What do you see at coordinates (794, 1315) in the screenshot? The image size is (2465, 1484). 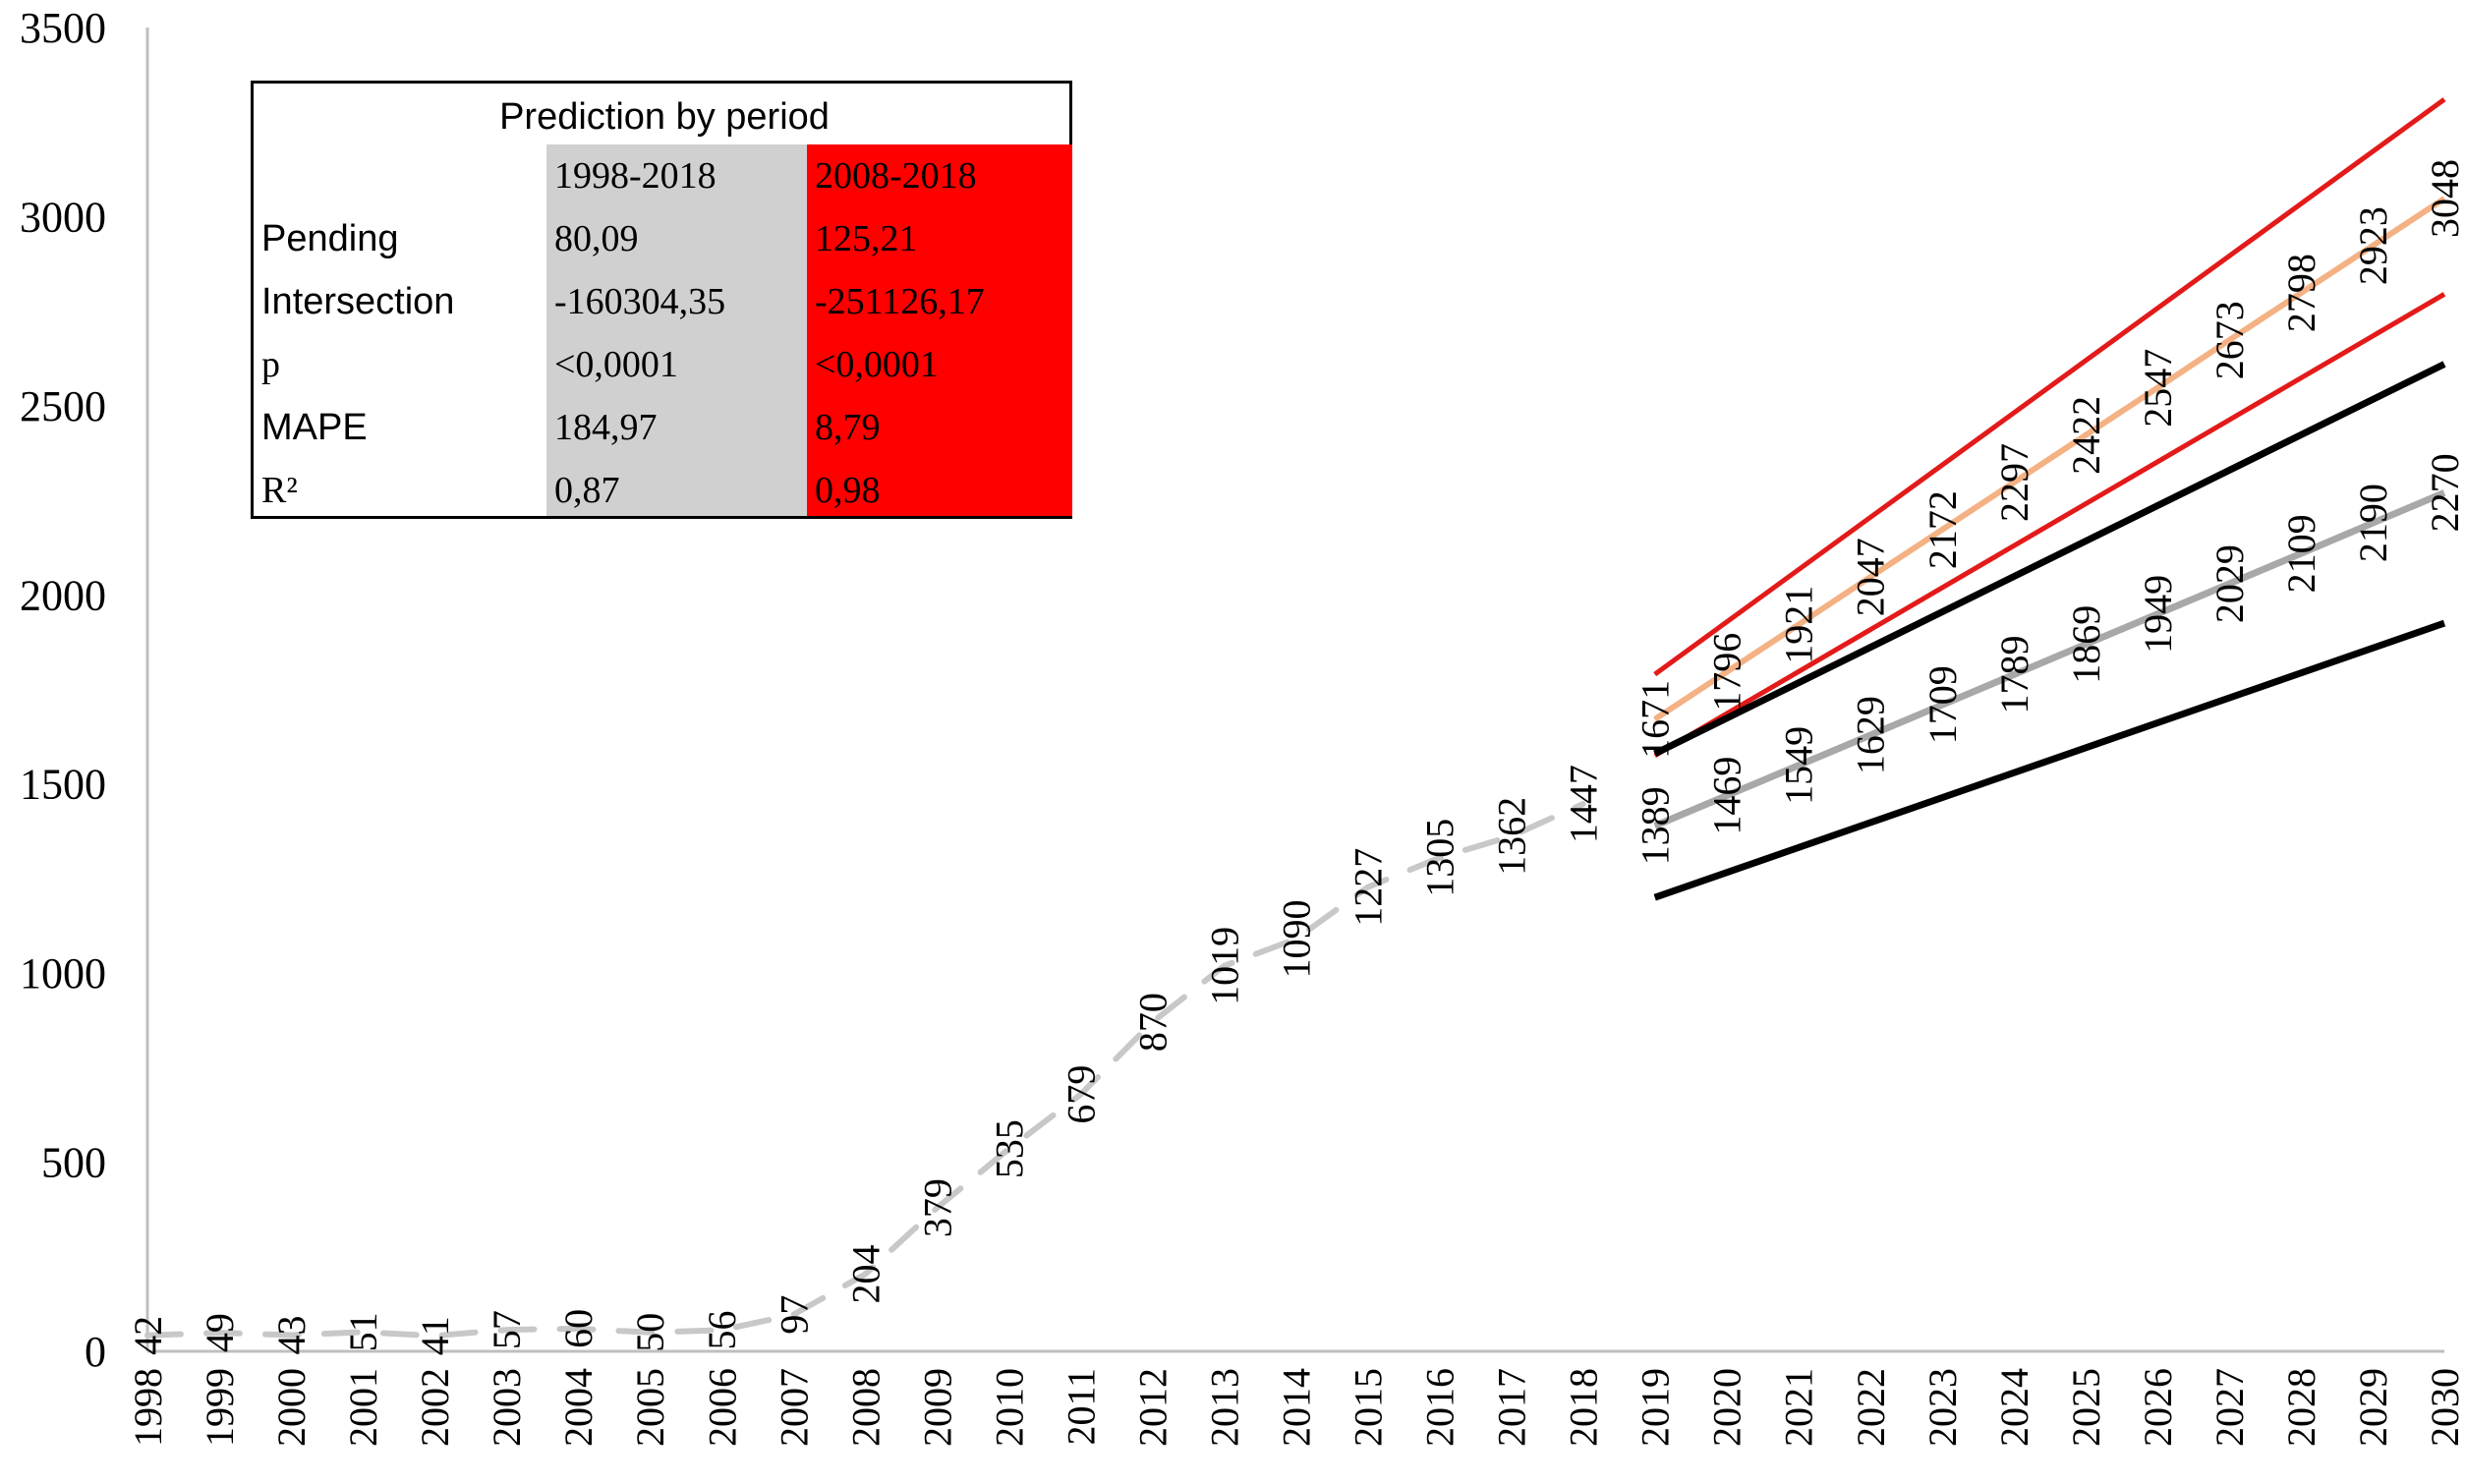 I see `data-label: 97` at bounding box center [794, 1315].